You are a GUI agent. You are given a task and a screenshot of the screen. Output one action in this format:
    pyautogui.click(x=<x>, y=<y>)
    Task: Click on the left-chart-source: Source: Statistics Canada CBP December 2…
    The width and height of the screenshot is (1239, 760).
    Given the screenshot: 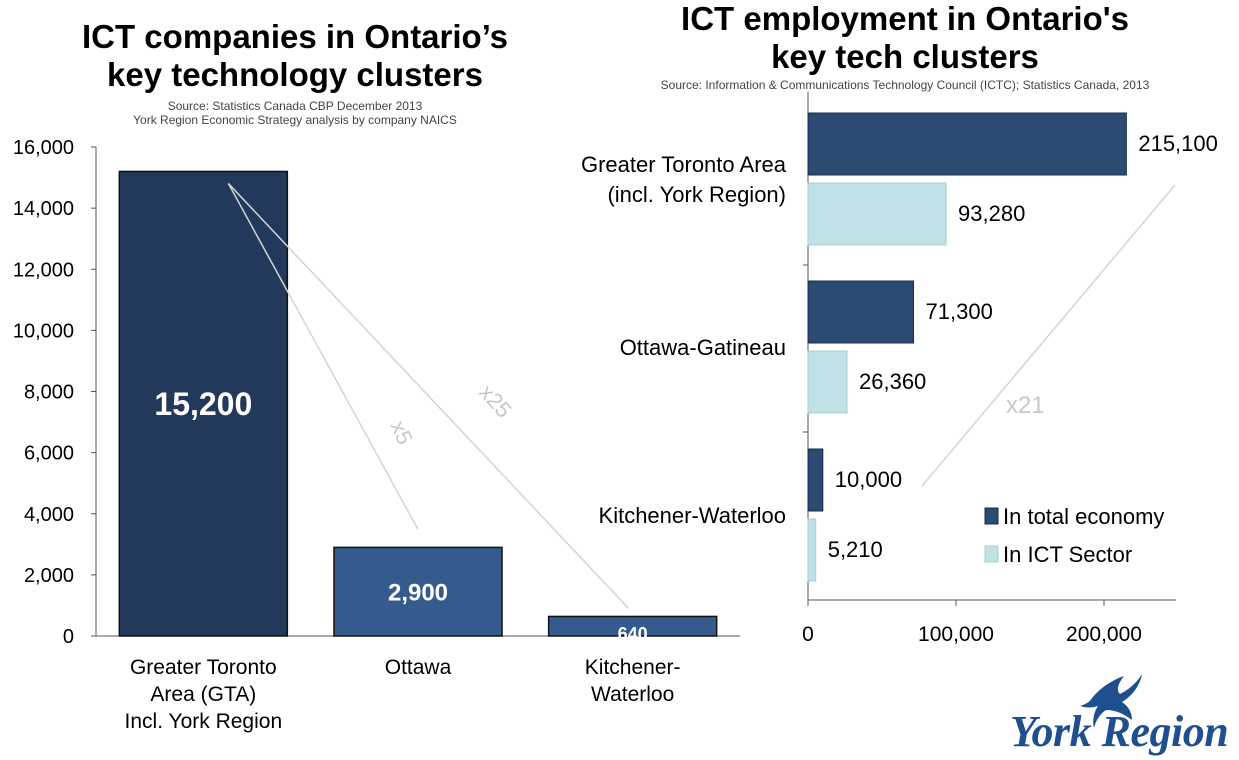 What is the action you would take?
    pyautogui.click(x=295, y=113)
    